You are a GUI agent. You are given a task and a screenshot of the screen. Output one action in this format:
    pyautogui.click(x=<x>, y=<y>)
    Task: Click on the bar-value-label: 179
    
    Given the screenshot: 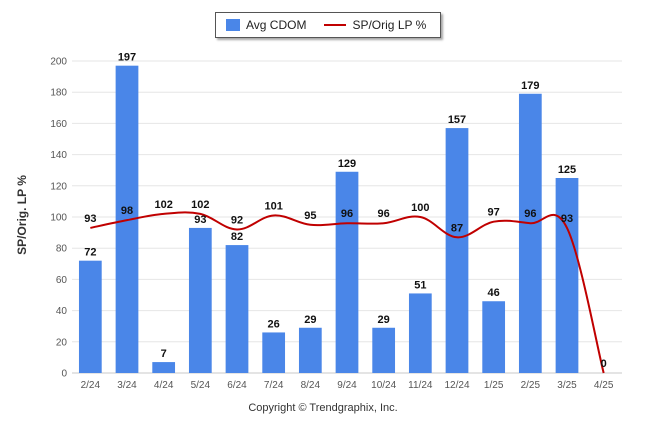 What is the action you would take?
    pyautogui.click(x=530, y=86)
    